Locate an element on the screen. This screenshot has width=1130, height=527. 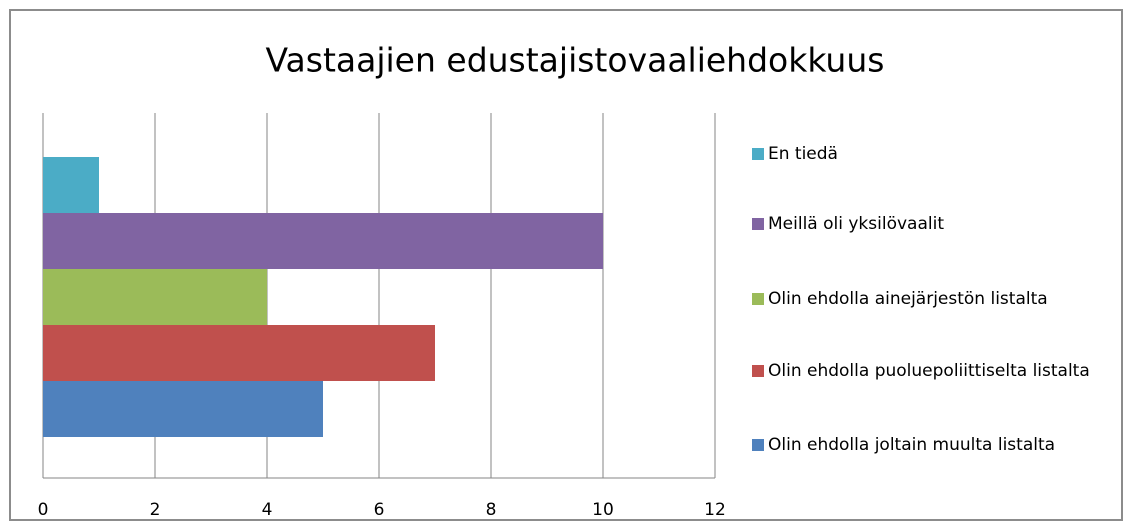
x-tick-label: 2 is located at coordinates (155, 510).